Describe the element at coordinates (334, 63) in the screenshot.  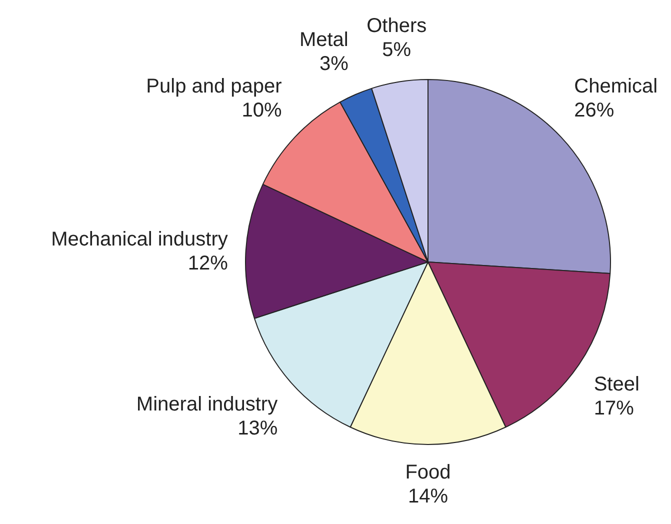
I see `data-label: 3%` at that location.